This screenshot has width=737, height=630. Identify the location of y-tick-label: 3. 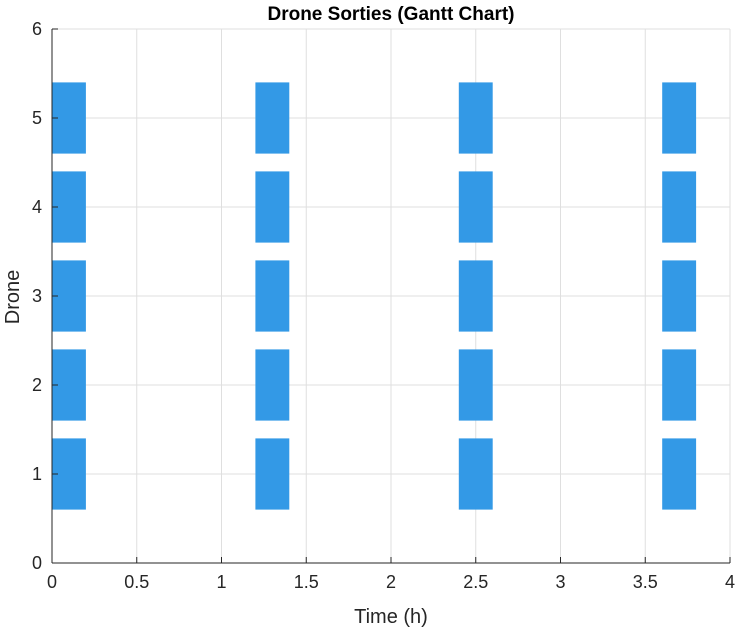
(37, 296).